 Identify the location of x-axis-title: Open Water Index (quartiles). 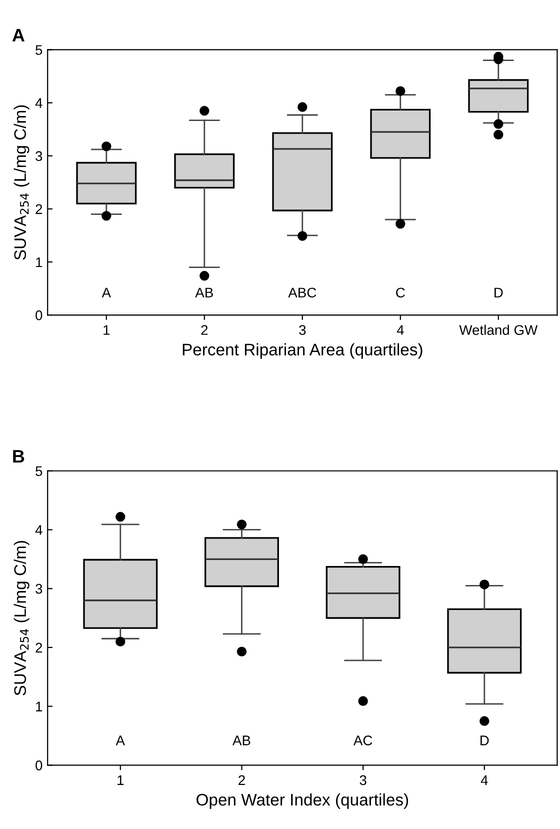
(302, 801).